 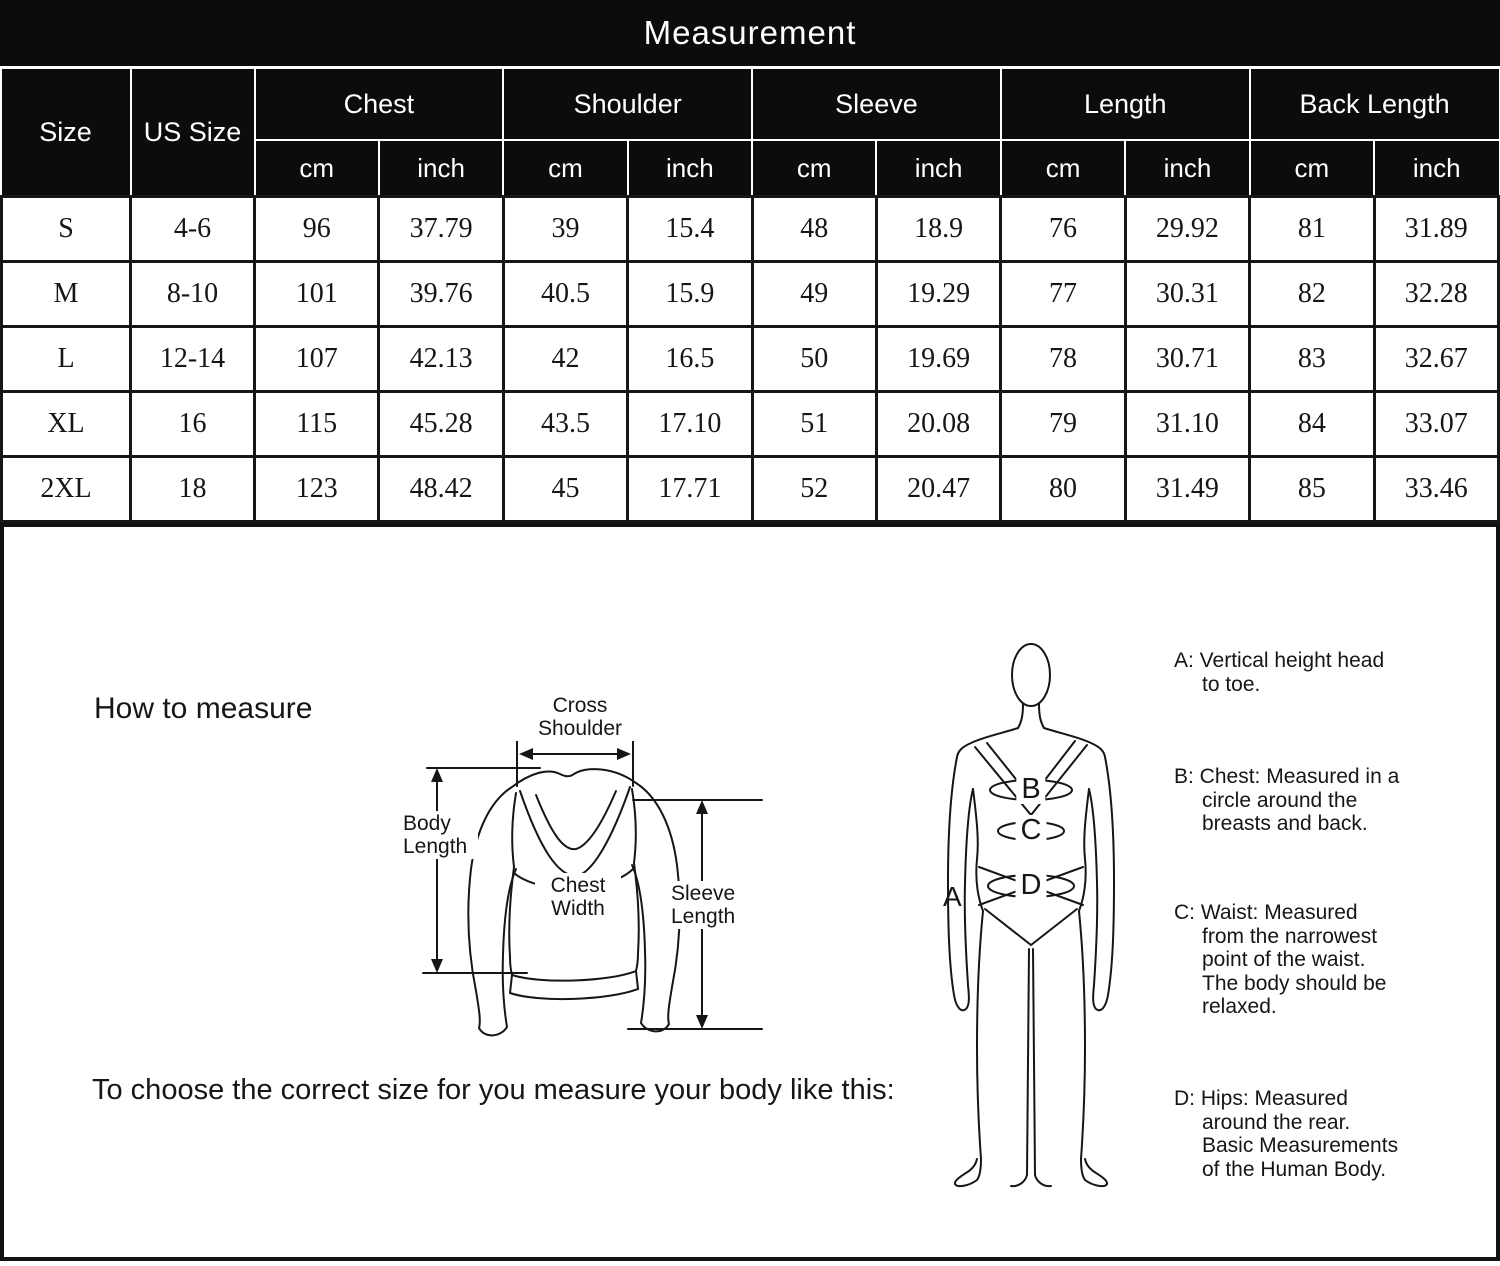 I want to click on value-cell: 42, so click(x=565, y=359).